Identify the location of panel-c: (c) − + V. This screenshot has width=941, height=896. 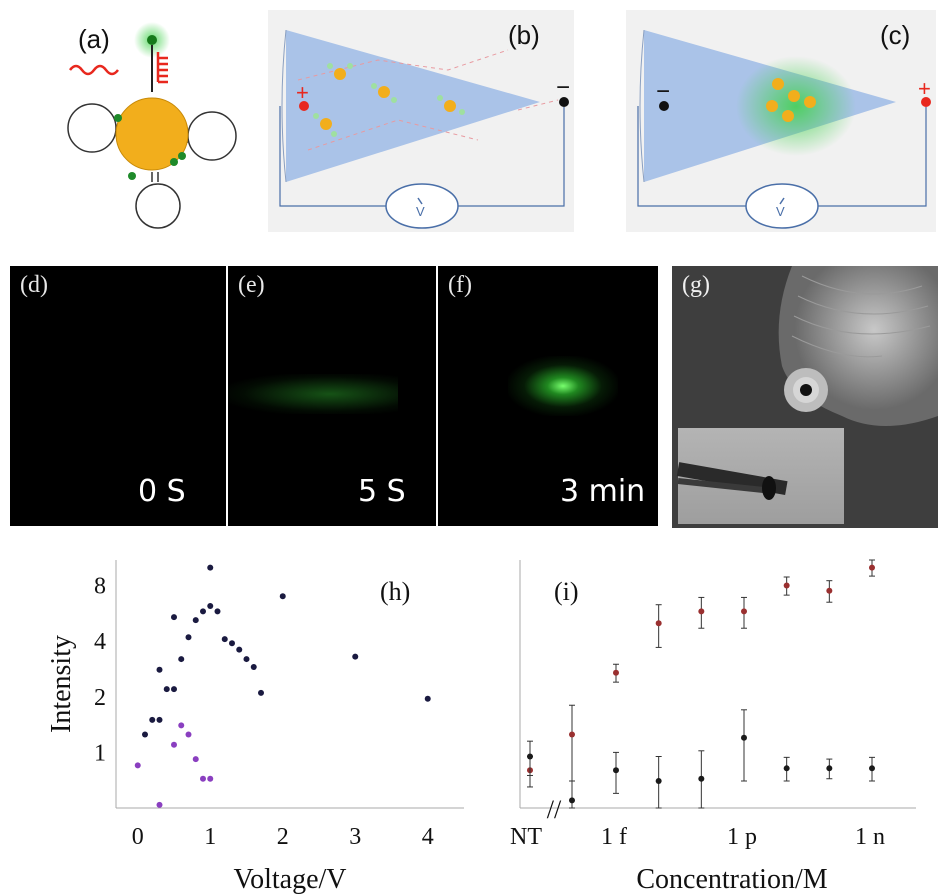
(781, 121).